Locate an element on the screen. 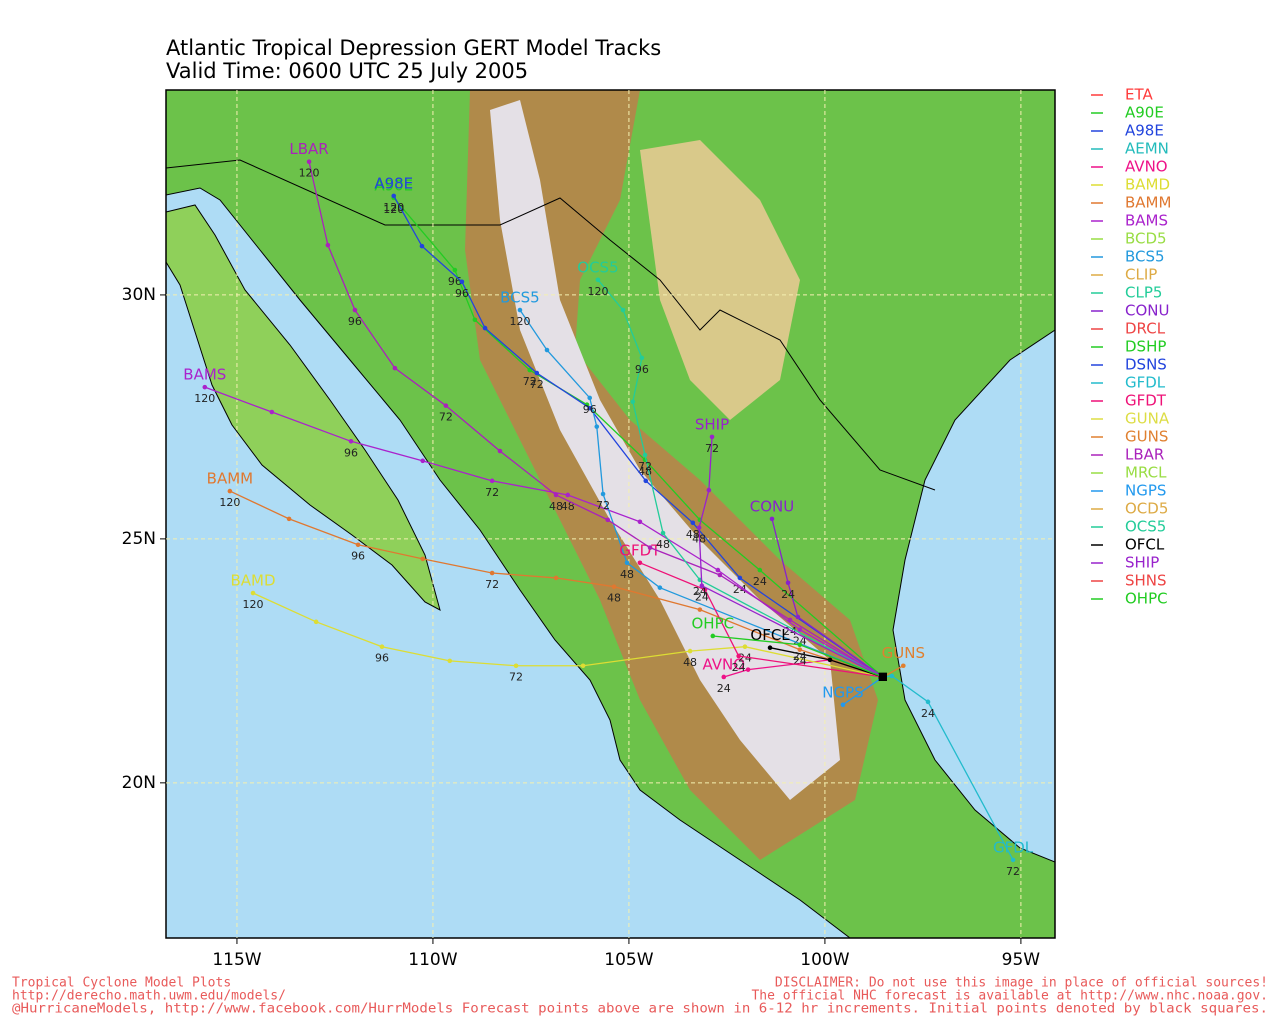  legend-label: BAMM is located at coordinates (1148, 203).